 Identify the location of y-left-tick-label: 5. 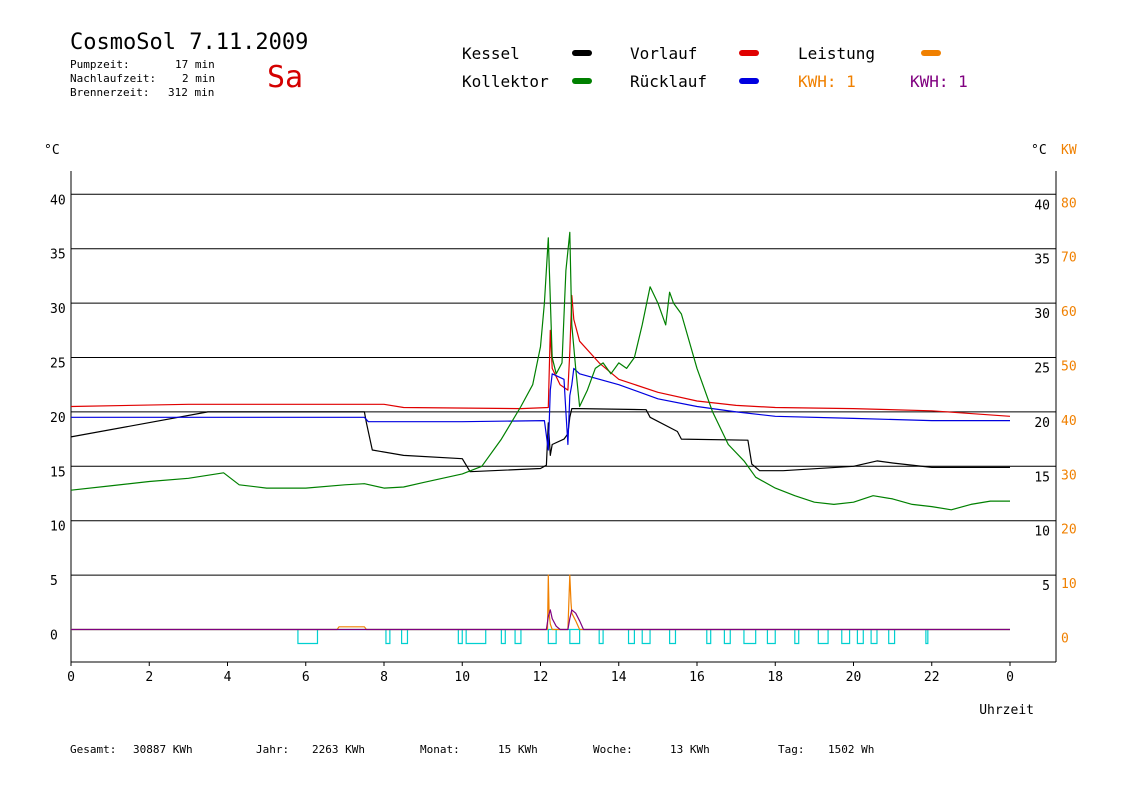
(54, 581).